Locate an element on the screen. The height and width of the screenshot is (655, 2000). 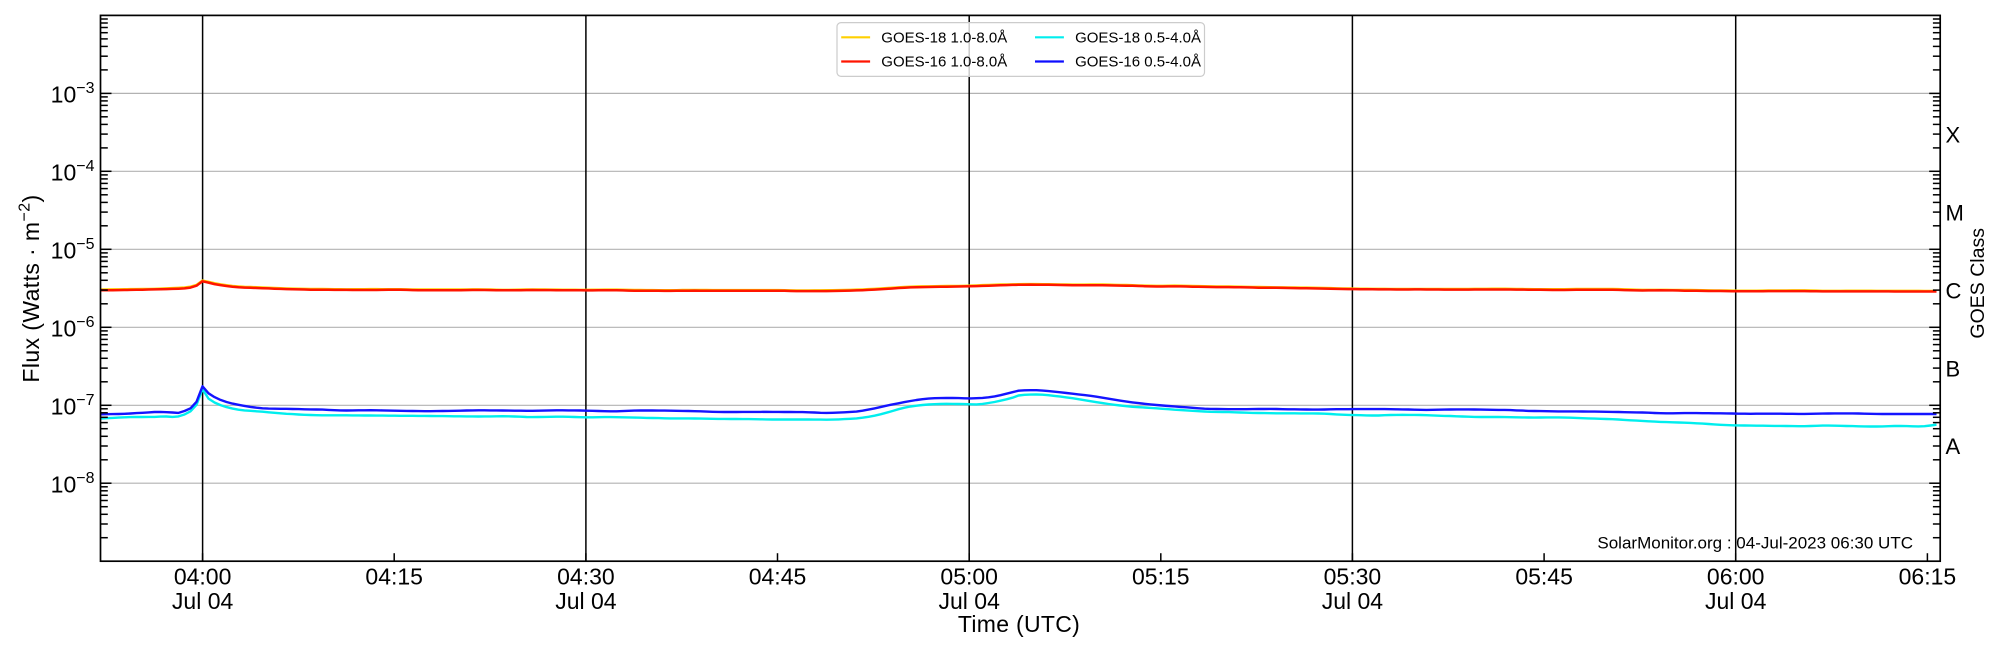
svg-text: 05:15 is located at coordinates (1161, 576).